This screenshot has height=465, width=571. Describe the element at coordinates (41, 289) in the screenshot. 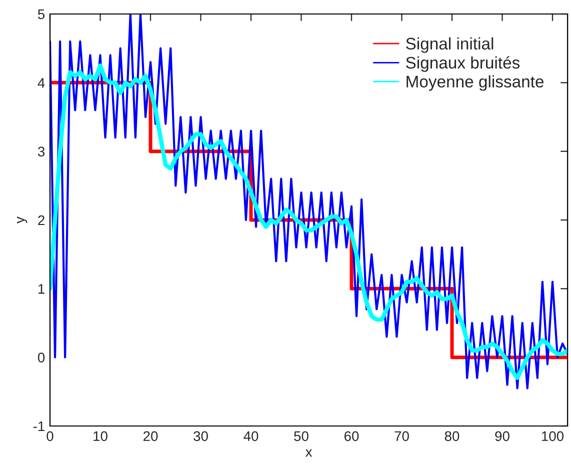

I see `y-tick-label: 1` at that location.